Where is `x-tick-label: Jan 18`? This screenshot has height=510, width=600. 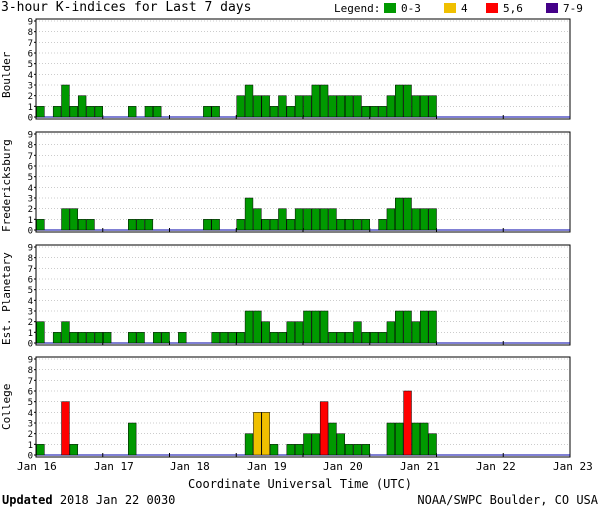 x-tick-label: Jan 18 is located at coordinates (190, 466).